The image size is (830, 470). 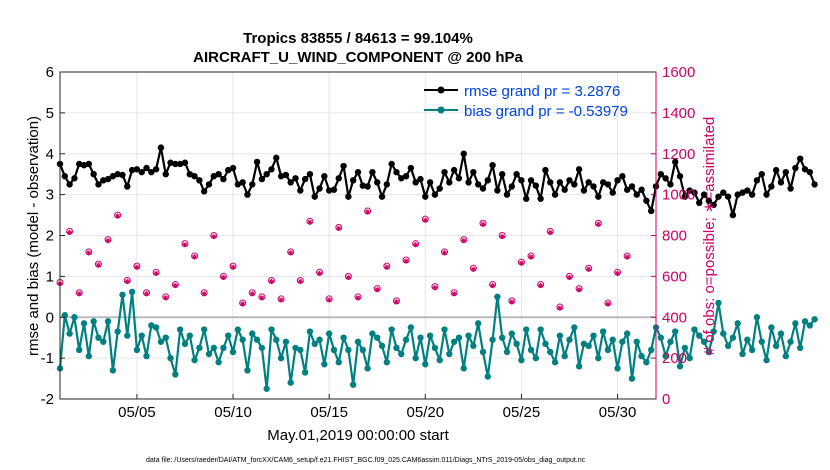 I want to click on y-left-tick-label: 4, so click(x=50, y=154).